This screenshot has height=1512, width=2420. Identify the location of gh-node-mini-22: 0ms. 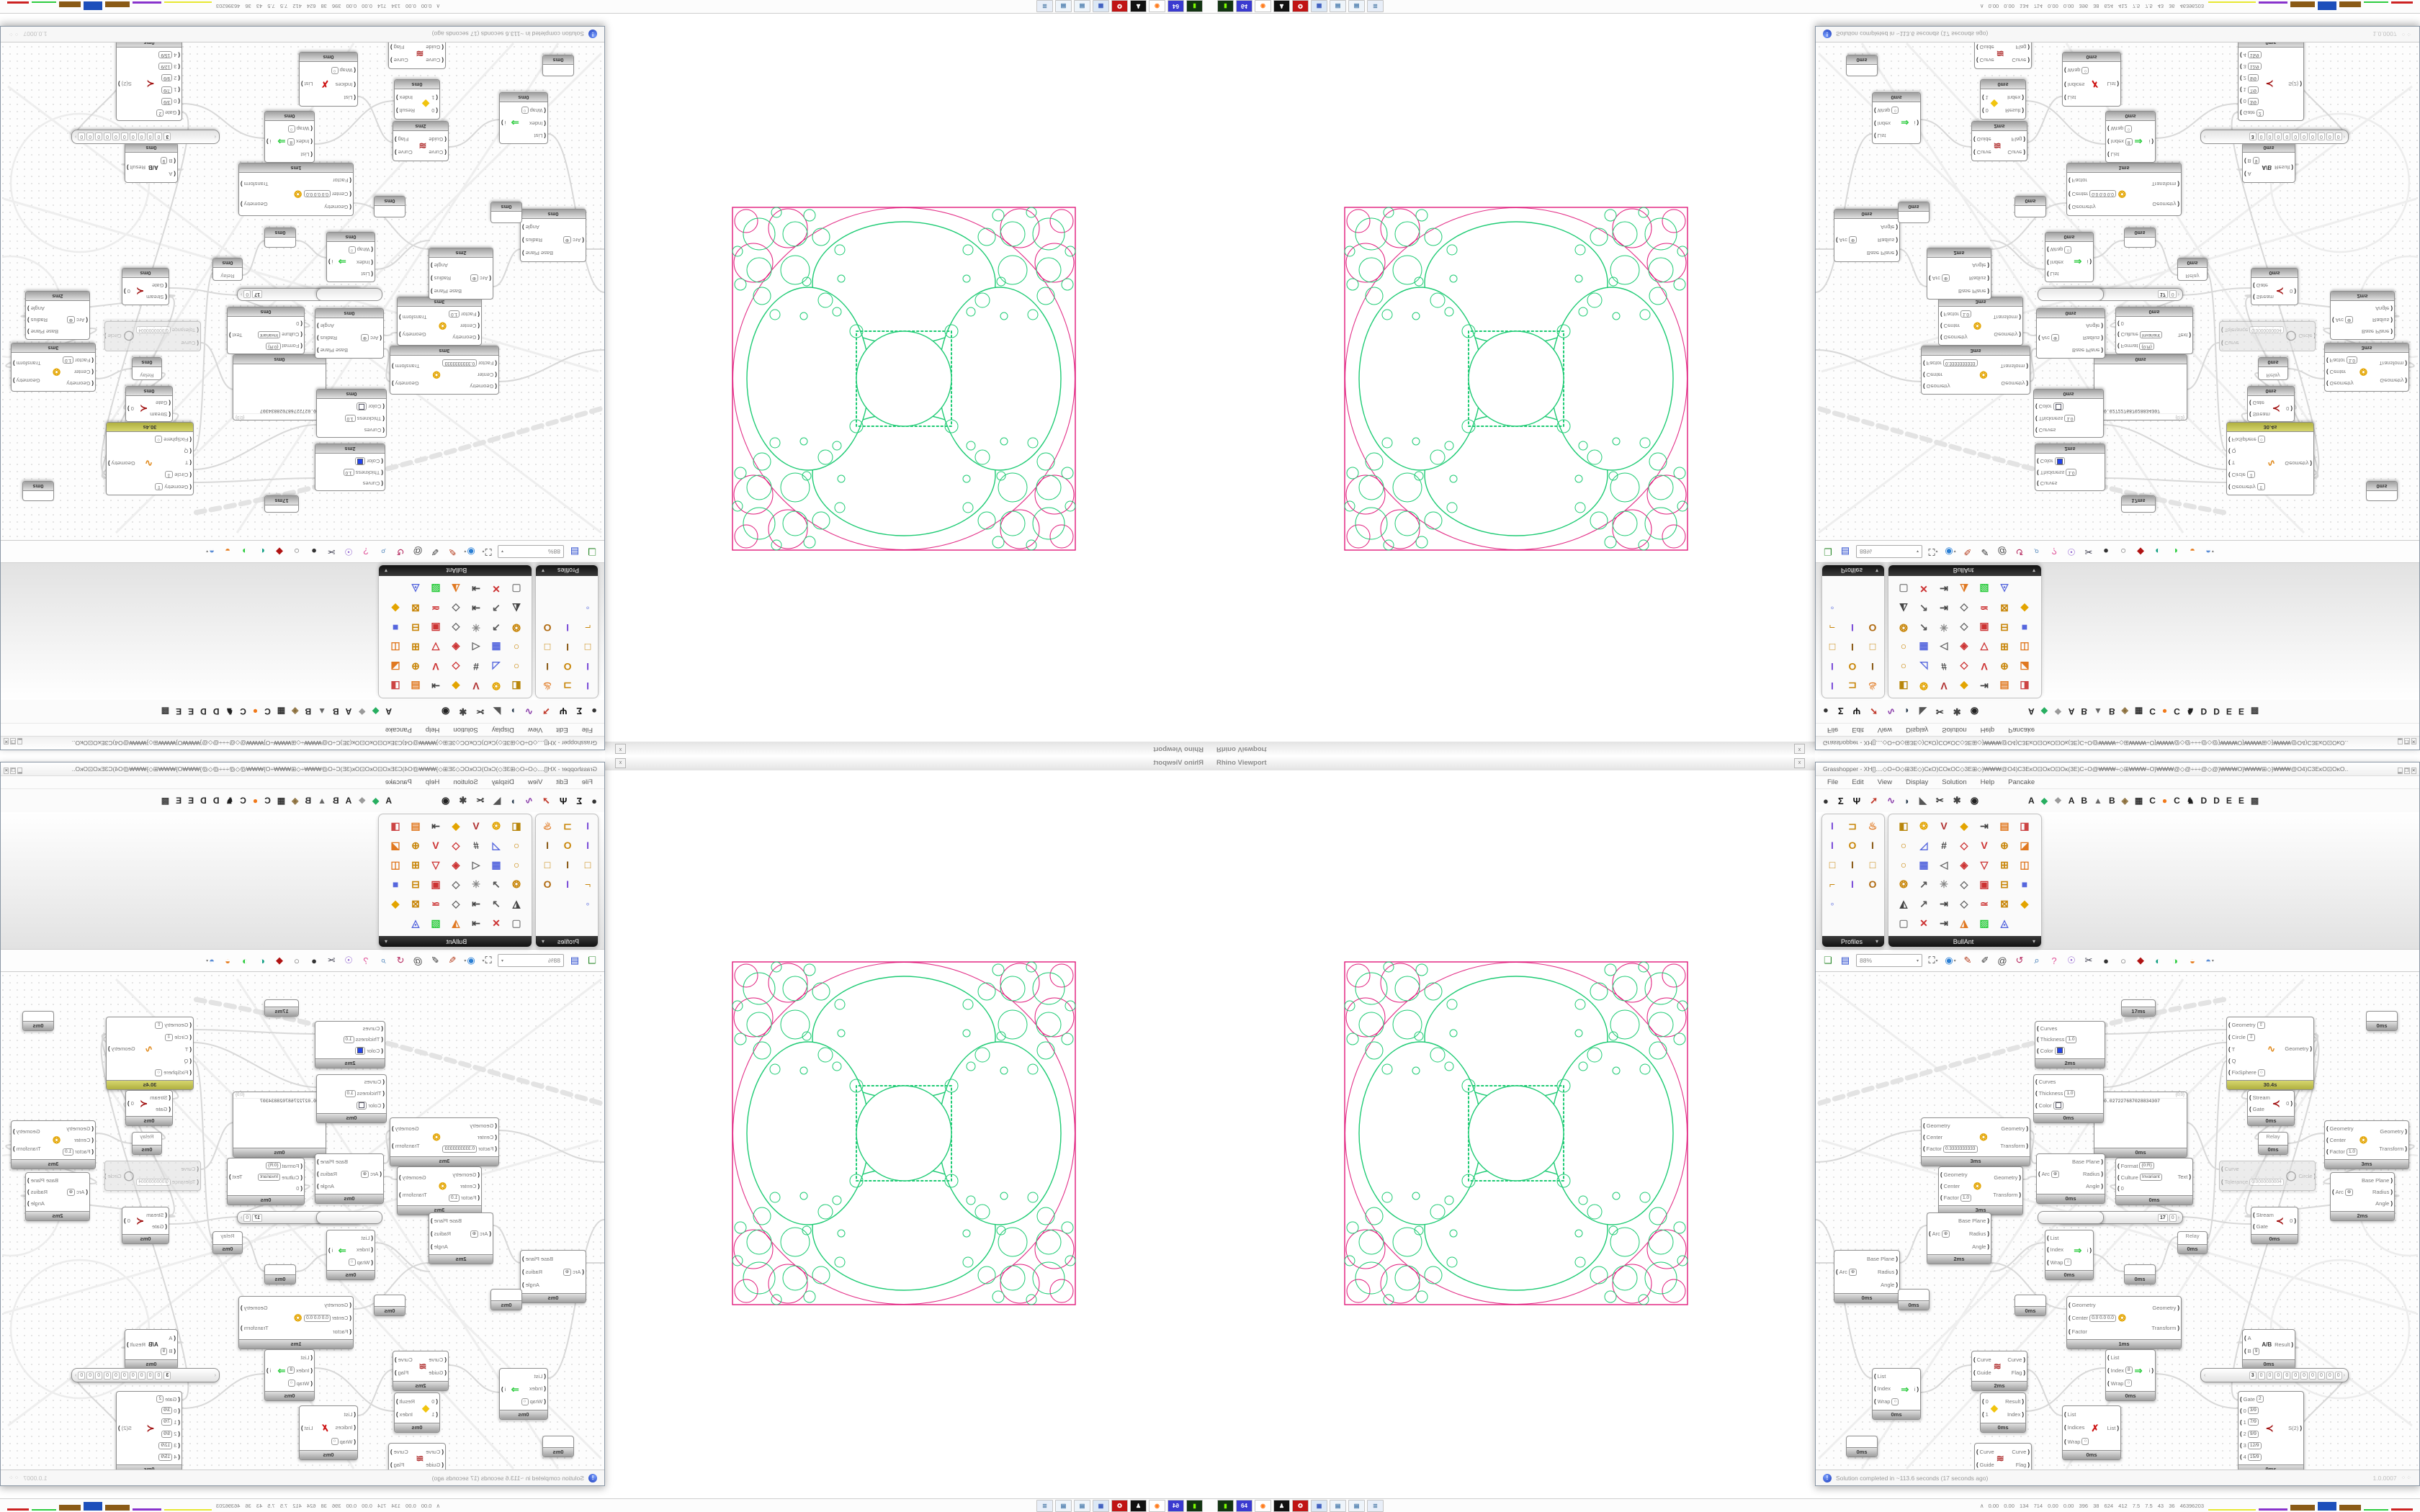
(2030, 1305).